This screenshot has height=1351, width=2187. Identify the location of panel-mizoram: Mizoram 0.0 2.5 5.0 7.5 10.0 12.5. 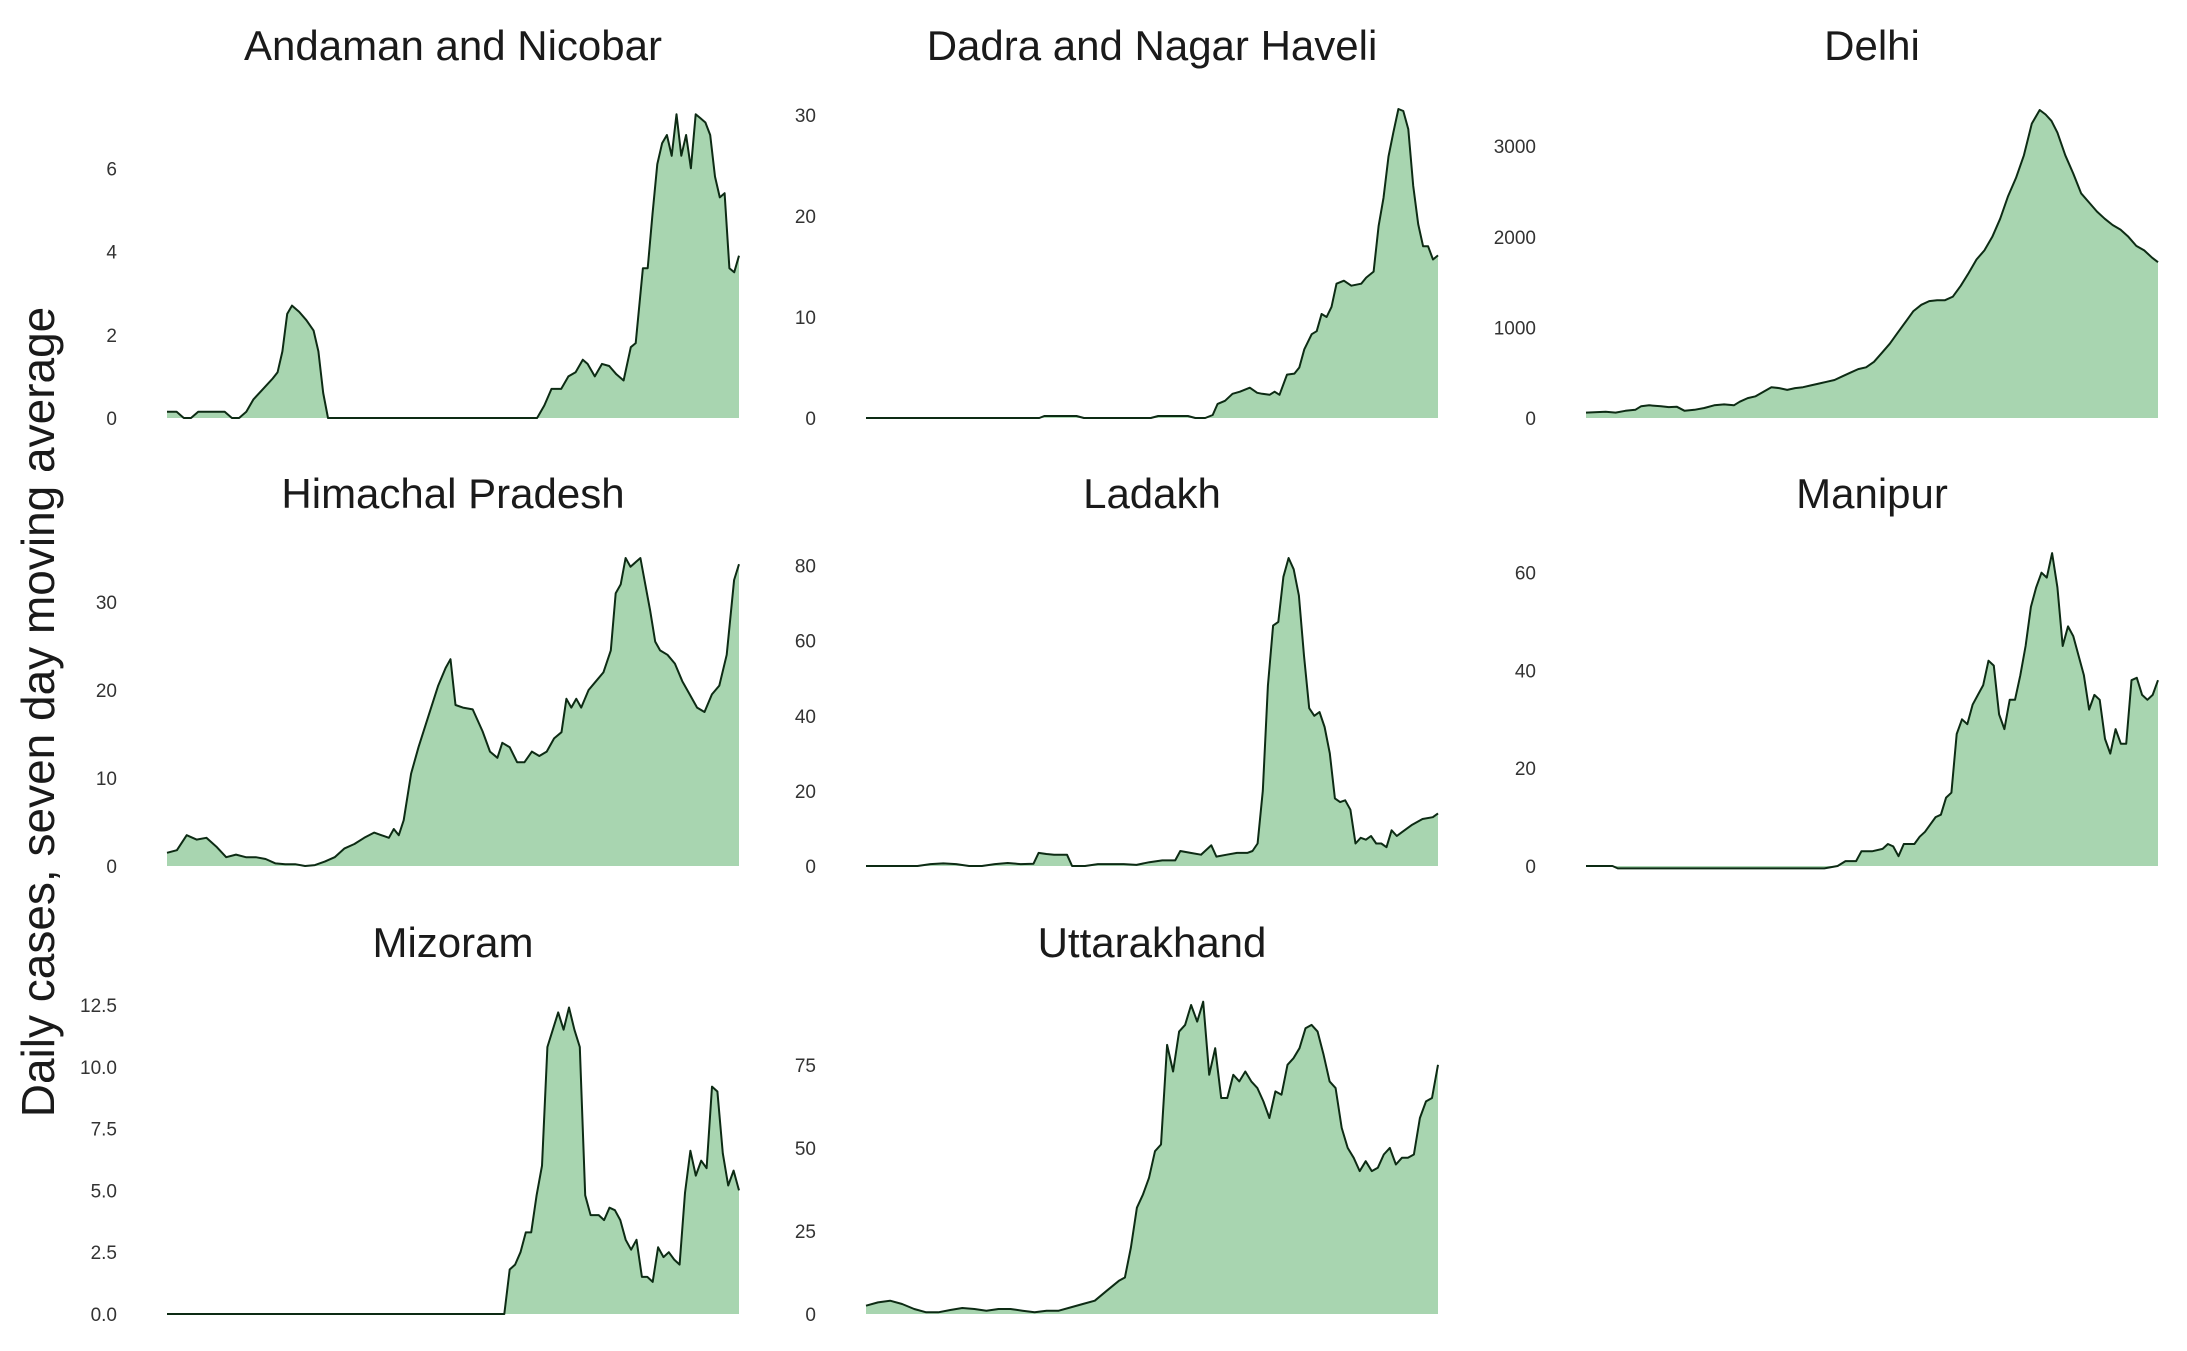
(410, 1122).